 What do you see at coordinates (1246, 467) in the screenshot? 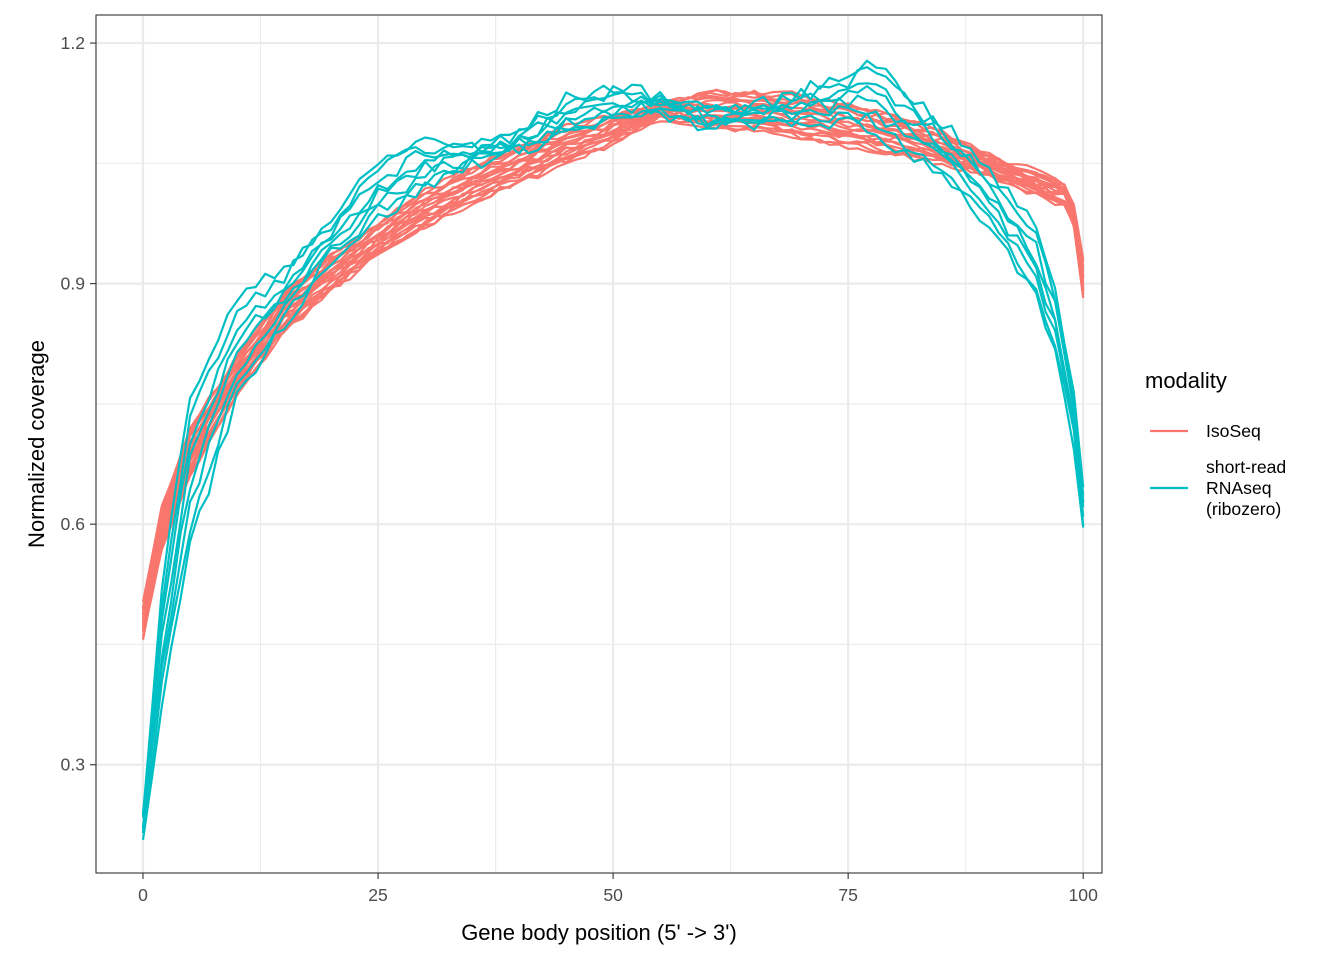
I see `legend-label: short-read` at bounding box center [1246, 467].